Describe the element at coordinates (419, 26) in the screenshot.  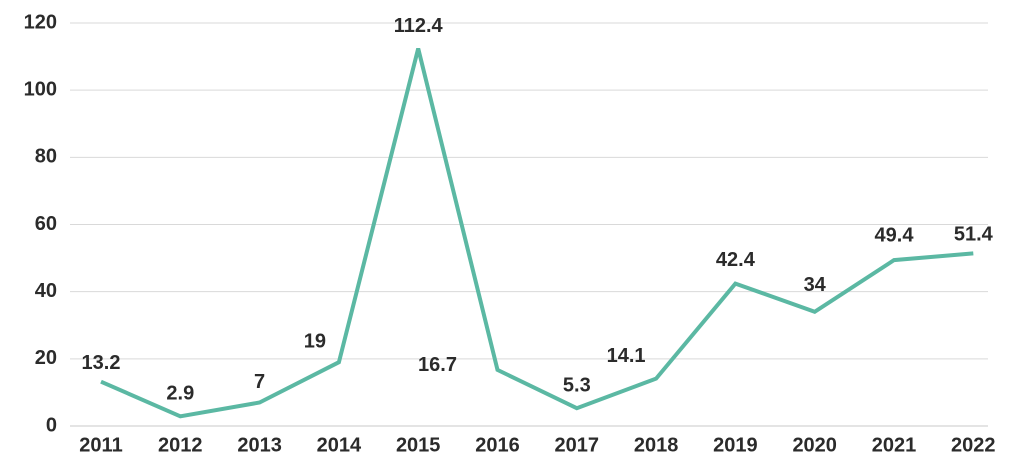
I see `data-label: 112.4` at that location.